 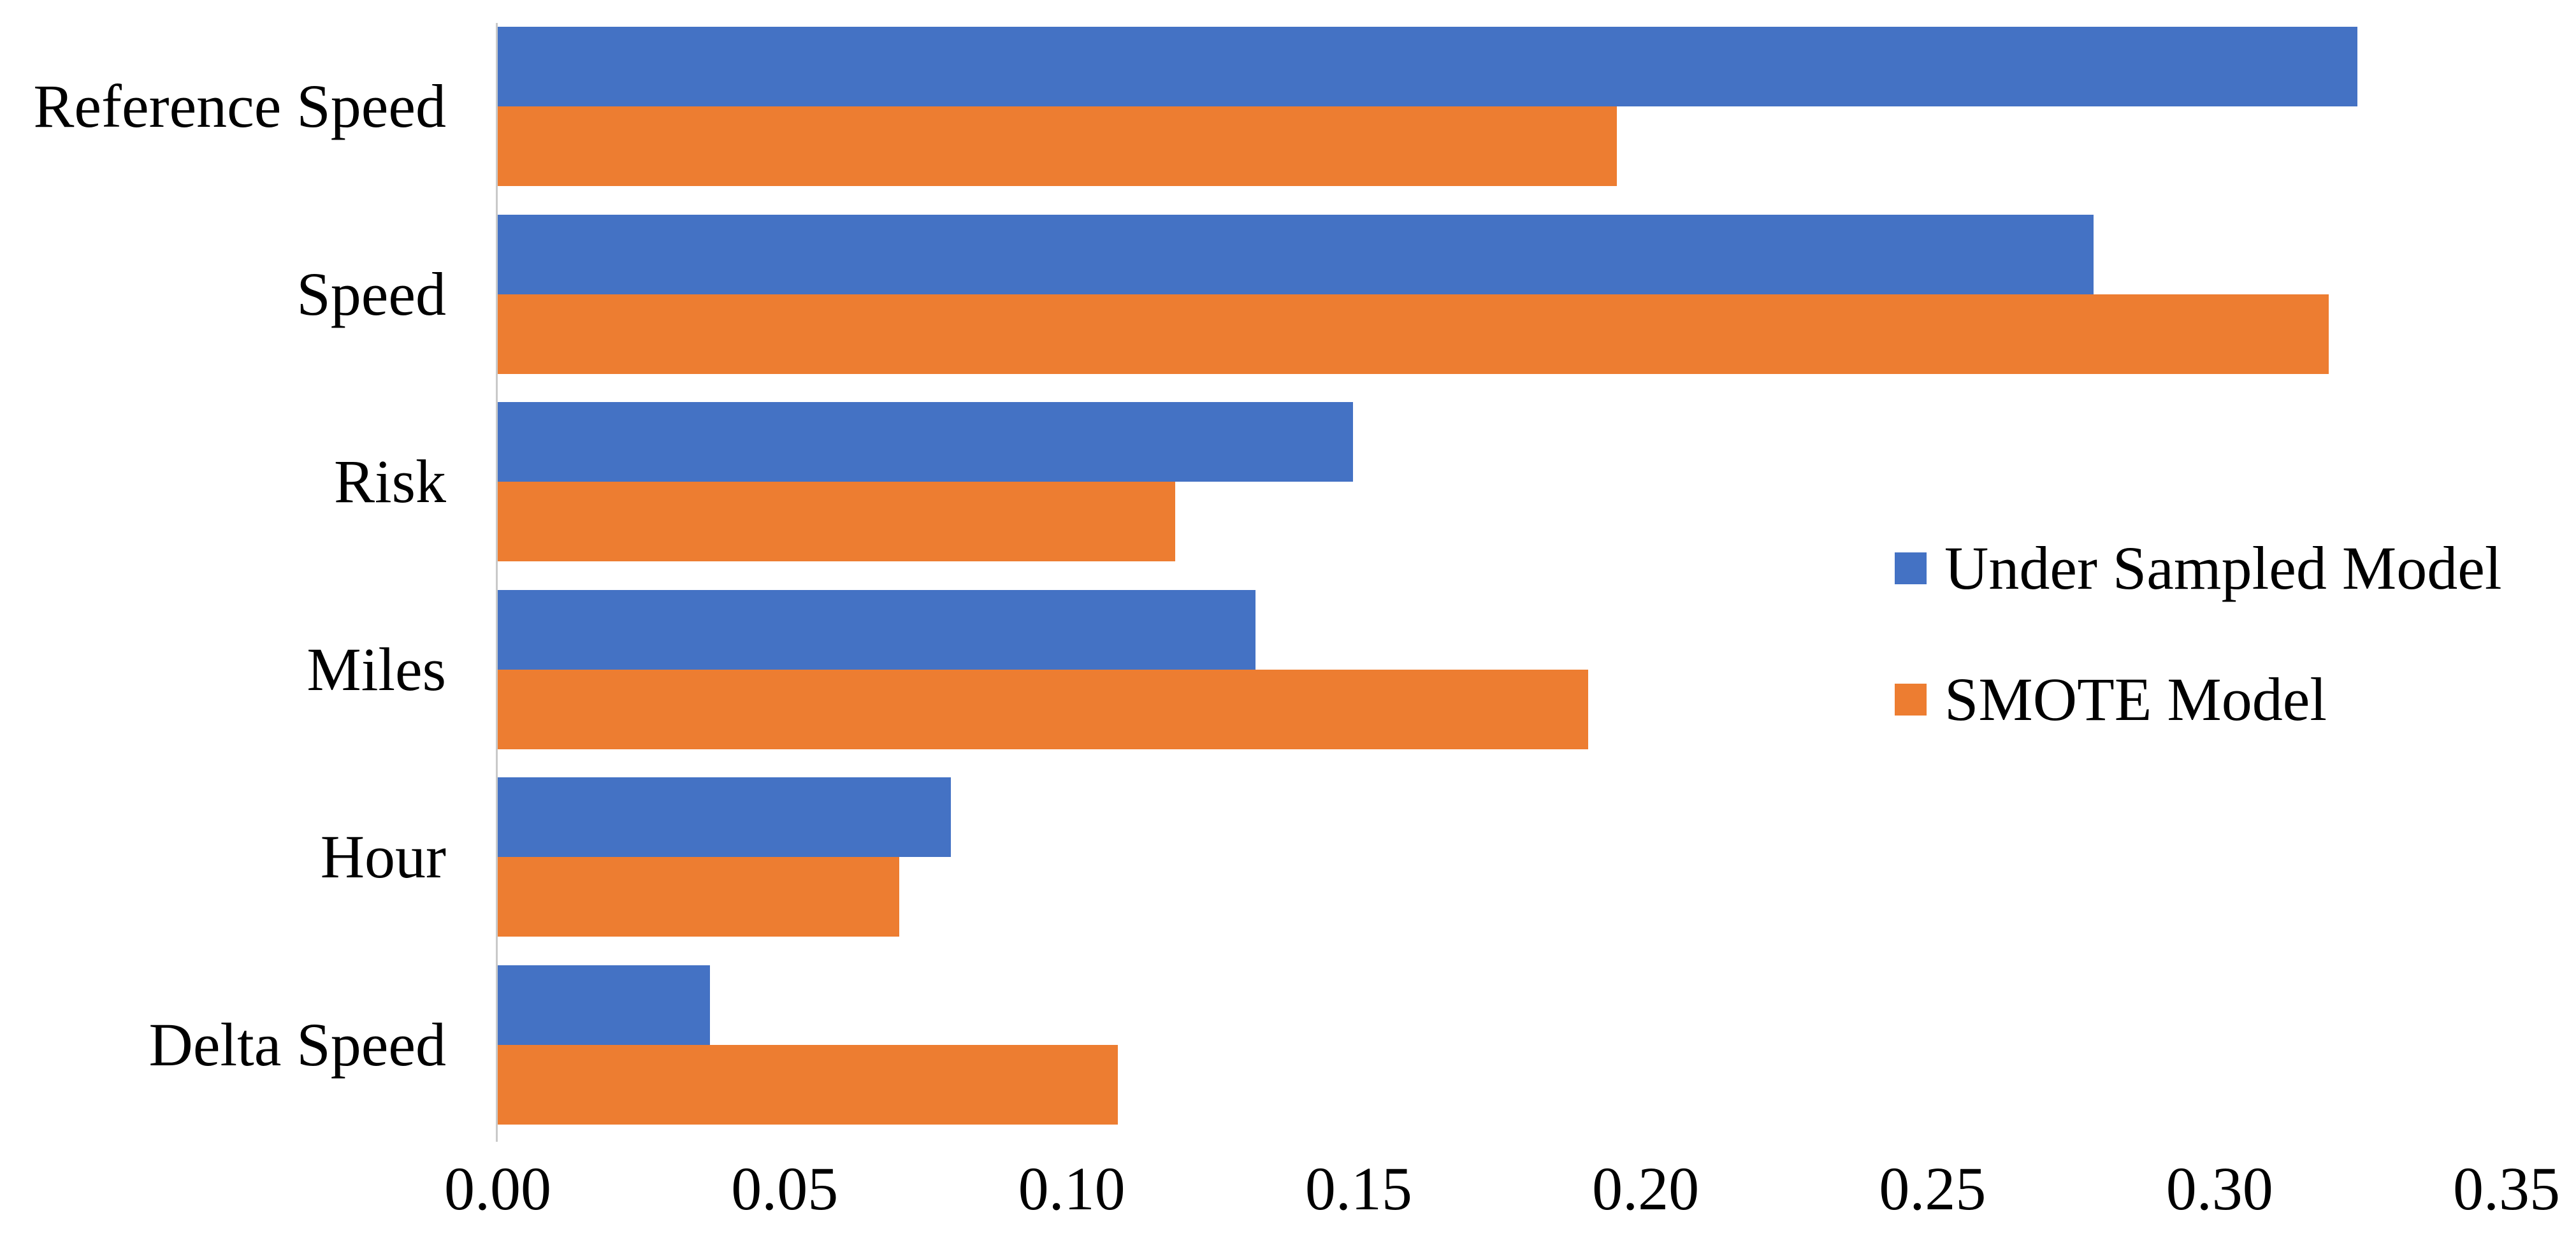 I want to click on bar-under-sampled-model-risk, so click(x=925, y=442).